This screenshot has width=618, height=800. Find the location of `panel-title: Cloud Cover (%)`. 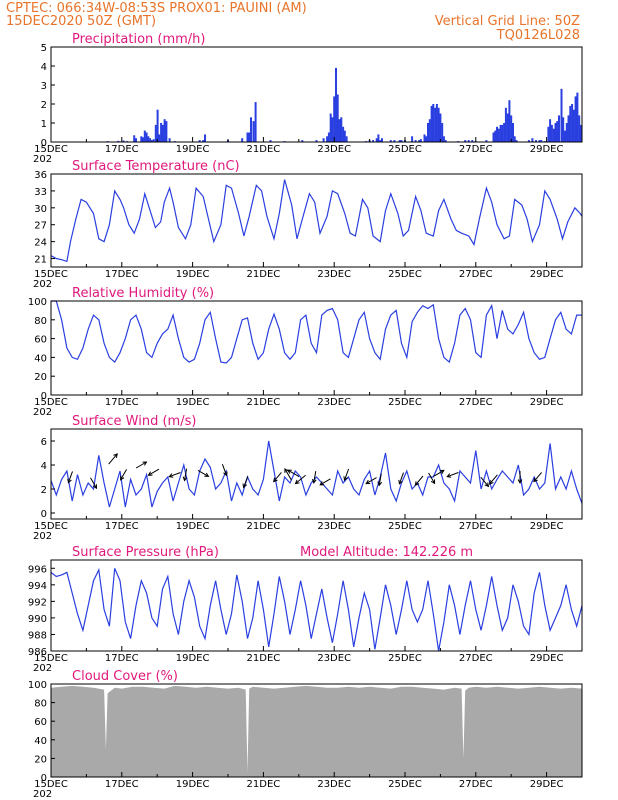

panel-title: Cloud Cover (%) is located at coordinates (125, 676).